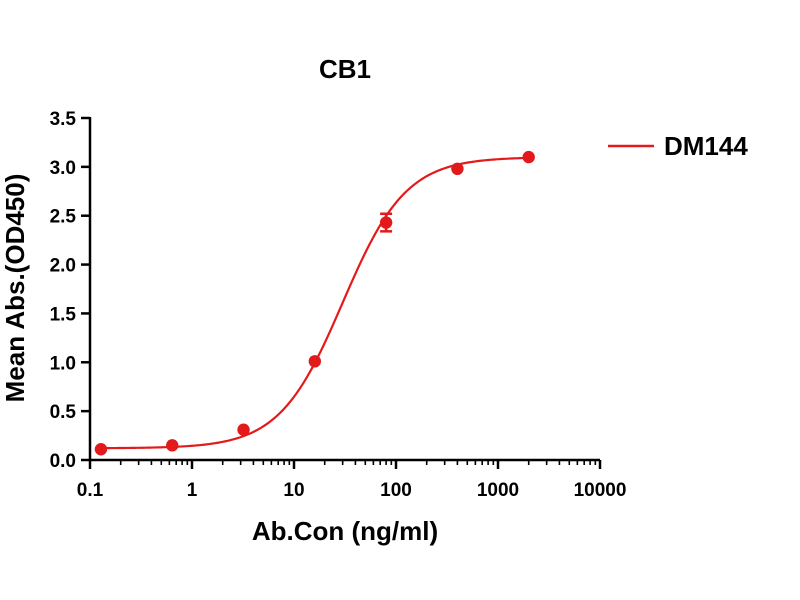  Describe the element at coordinates (63, 412) in the screenshot. I see `y-tick-label: 0.5` at that location.